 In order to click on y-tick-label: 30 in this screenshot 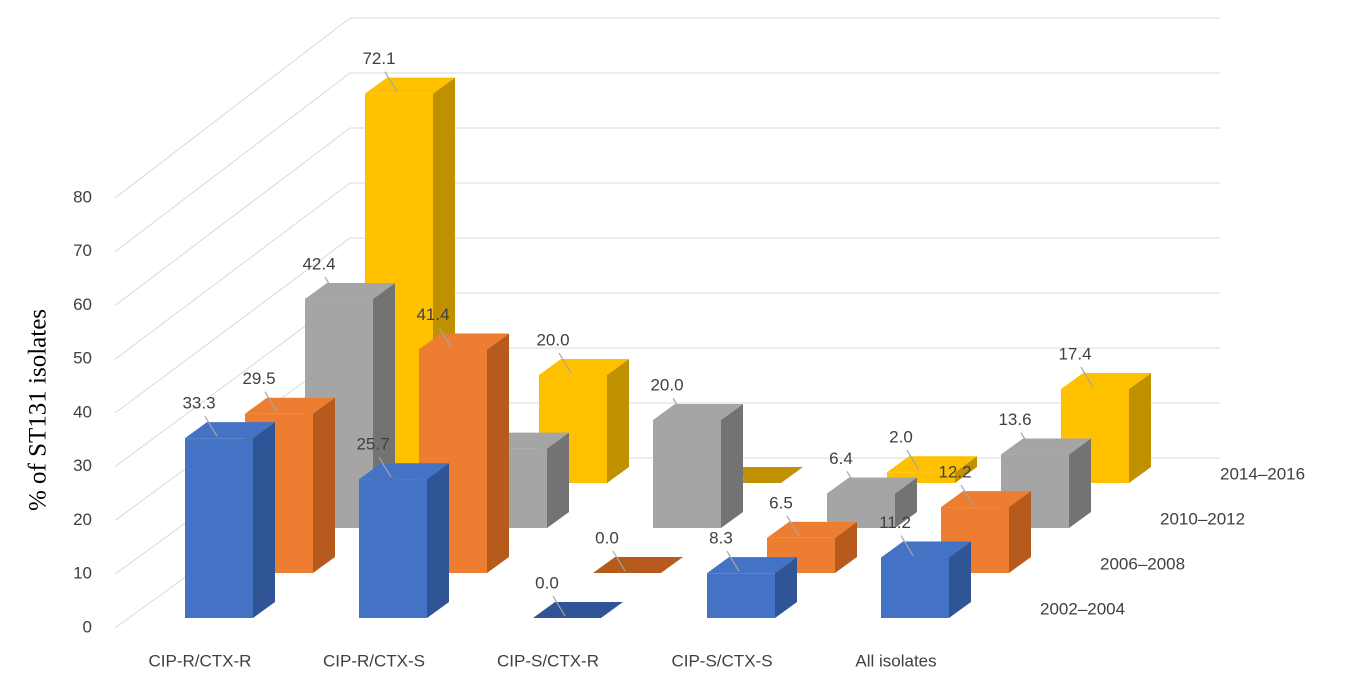, I will do `click(82, 465)`.